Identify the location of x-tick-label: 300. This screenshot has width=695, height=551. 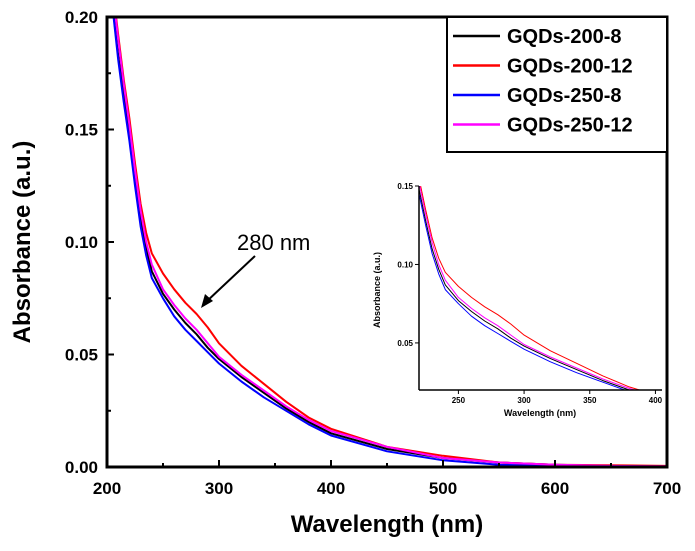
(219, 488).